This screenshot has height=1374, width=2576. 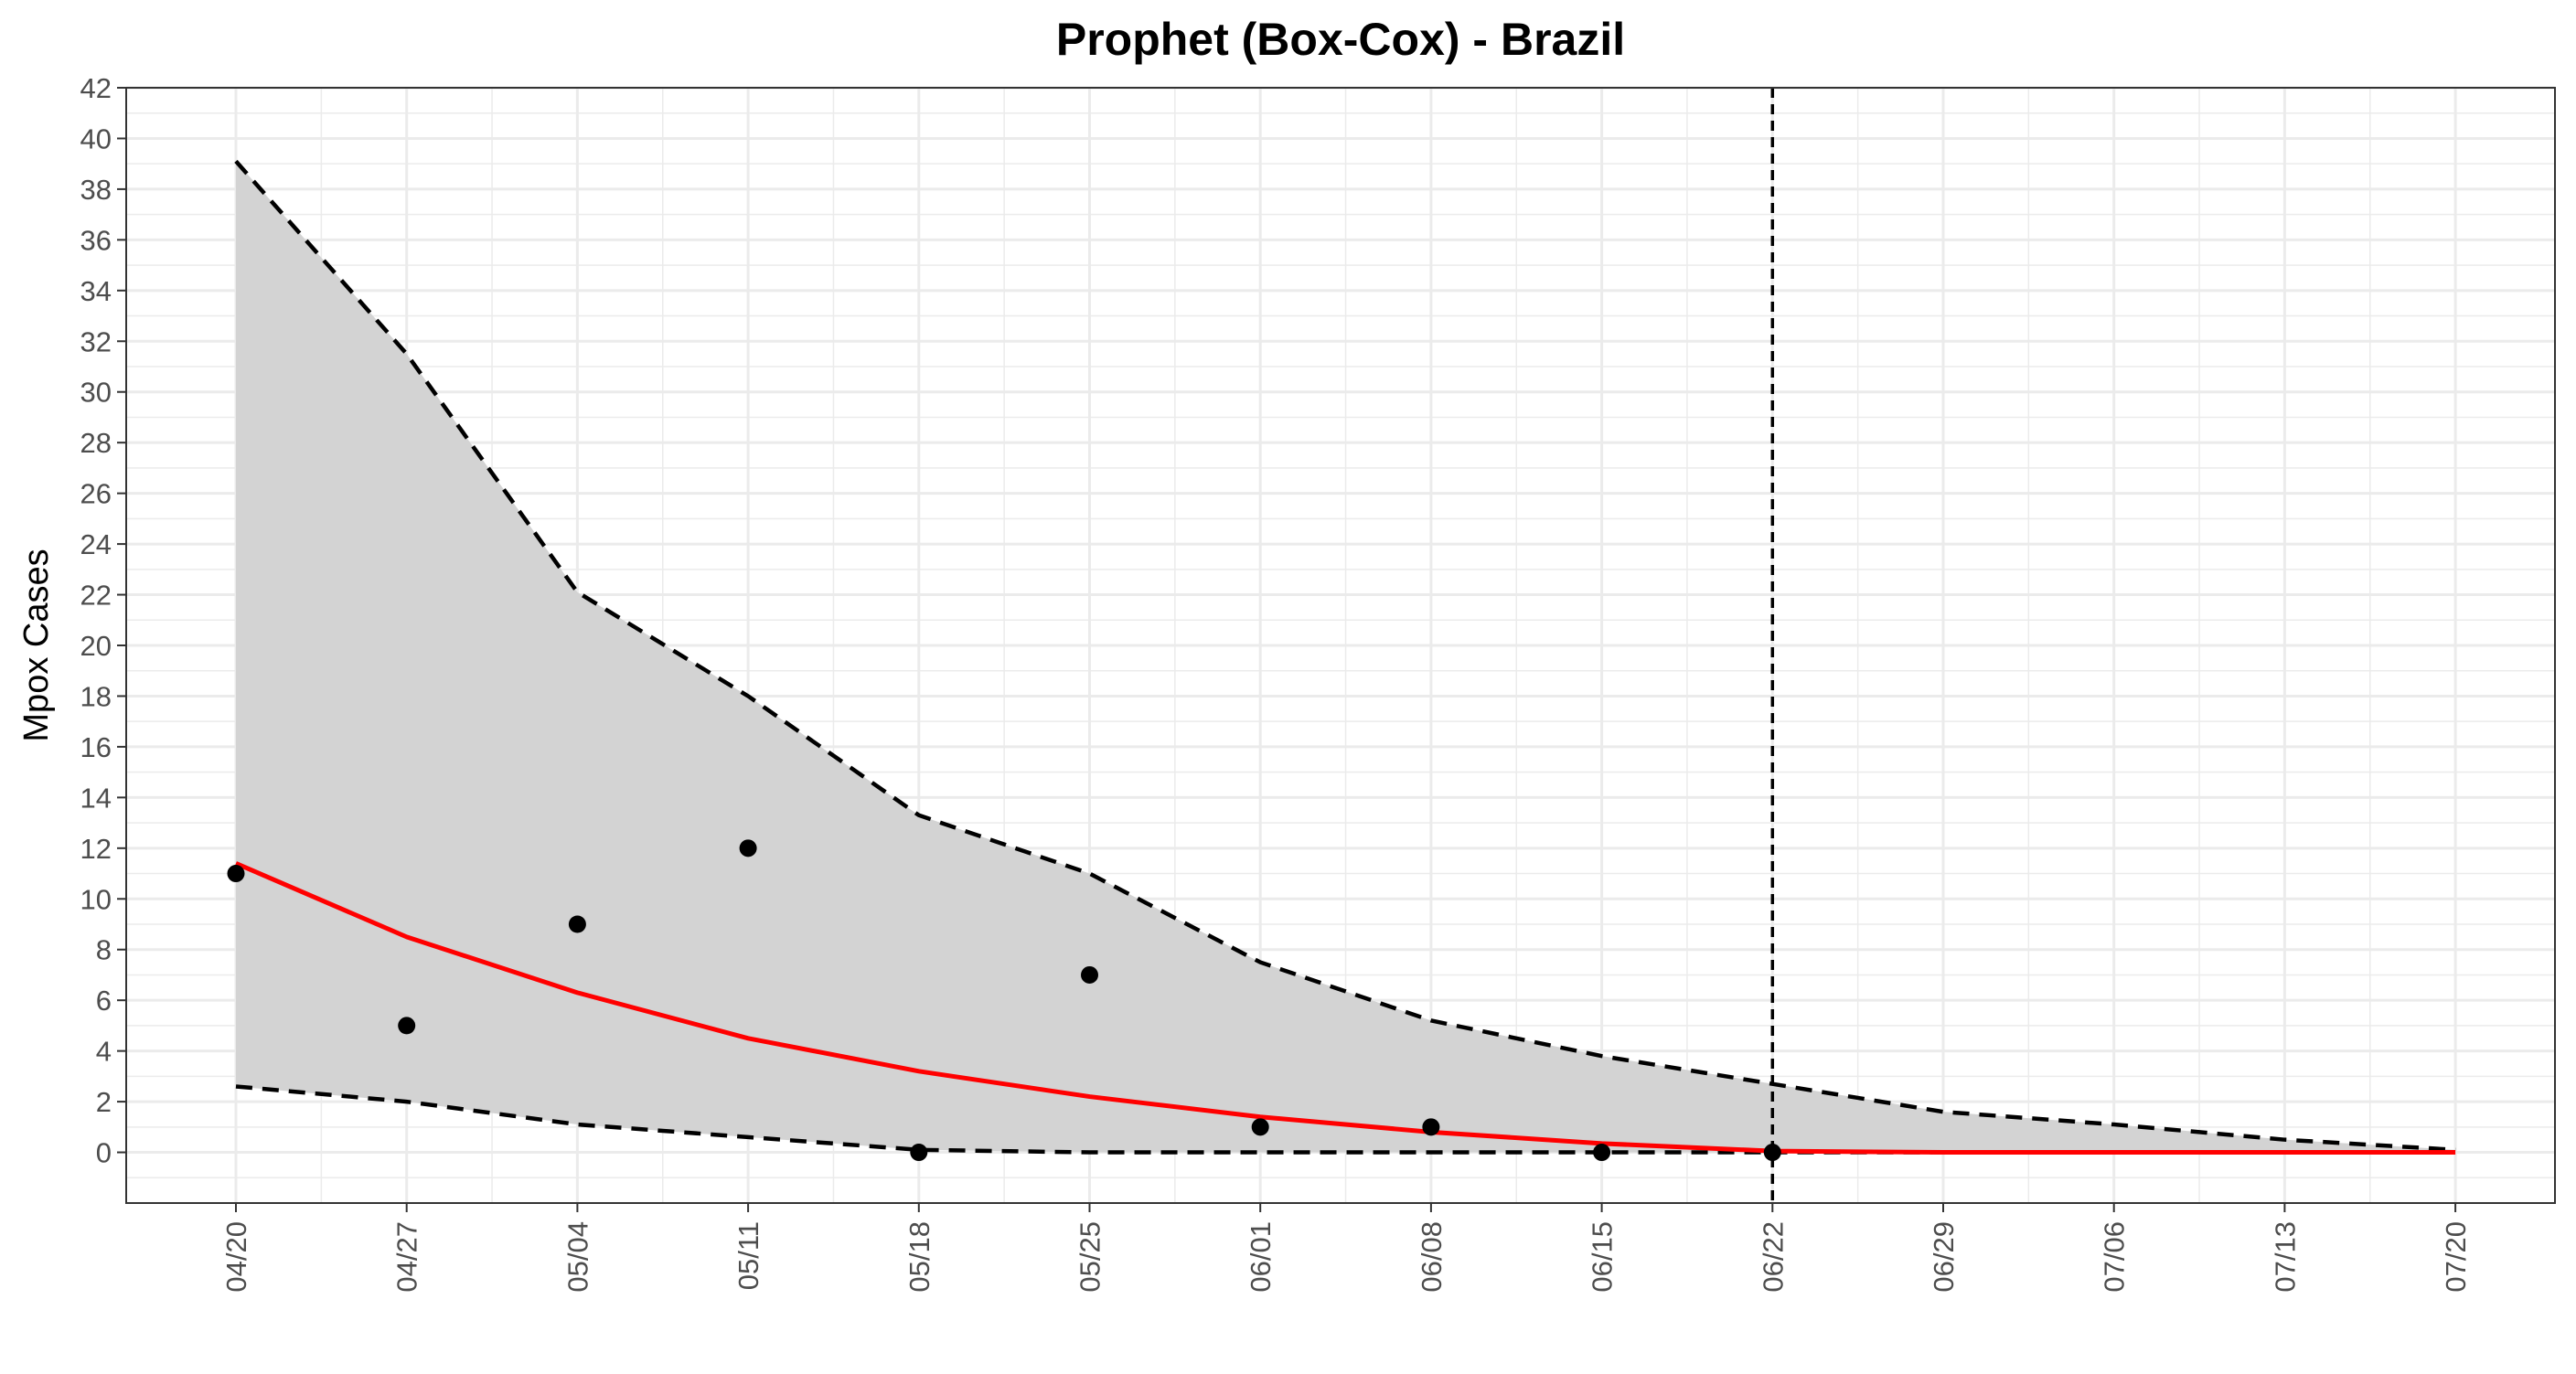 What do you see at coordinates (96, 138) in the screenshot?
I see `y-tick-label: 40` at bounding box center [96, 138].